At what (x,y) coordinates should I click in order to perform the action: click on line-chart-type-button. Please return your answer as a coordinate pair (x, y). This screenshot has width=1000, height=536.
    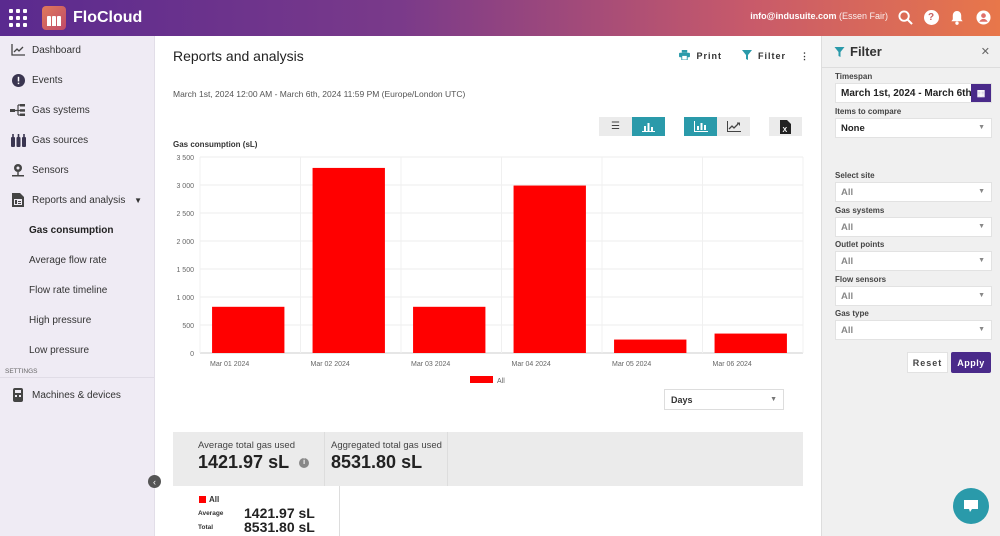
    Looking at the image, I should click on (733, 126).